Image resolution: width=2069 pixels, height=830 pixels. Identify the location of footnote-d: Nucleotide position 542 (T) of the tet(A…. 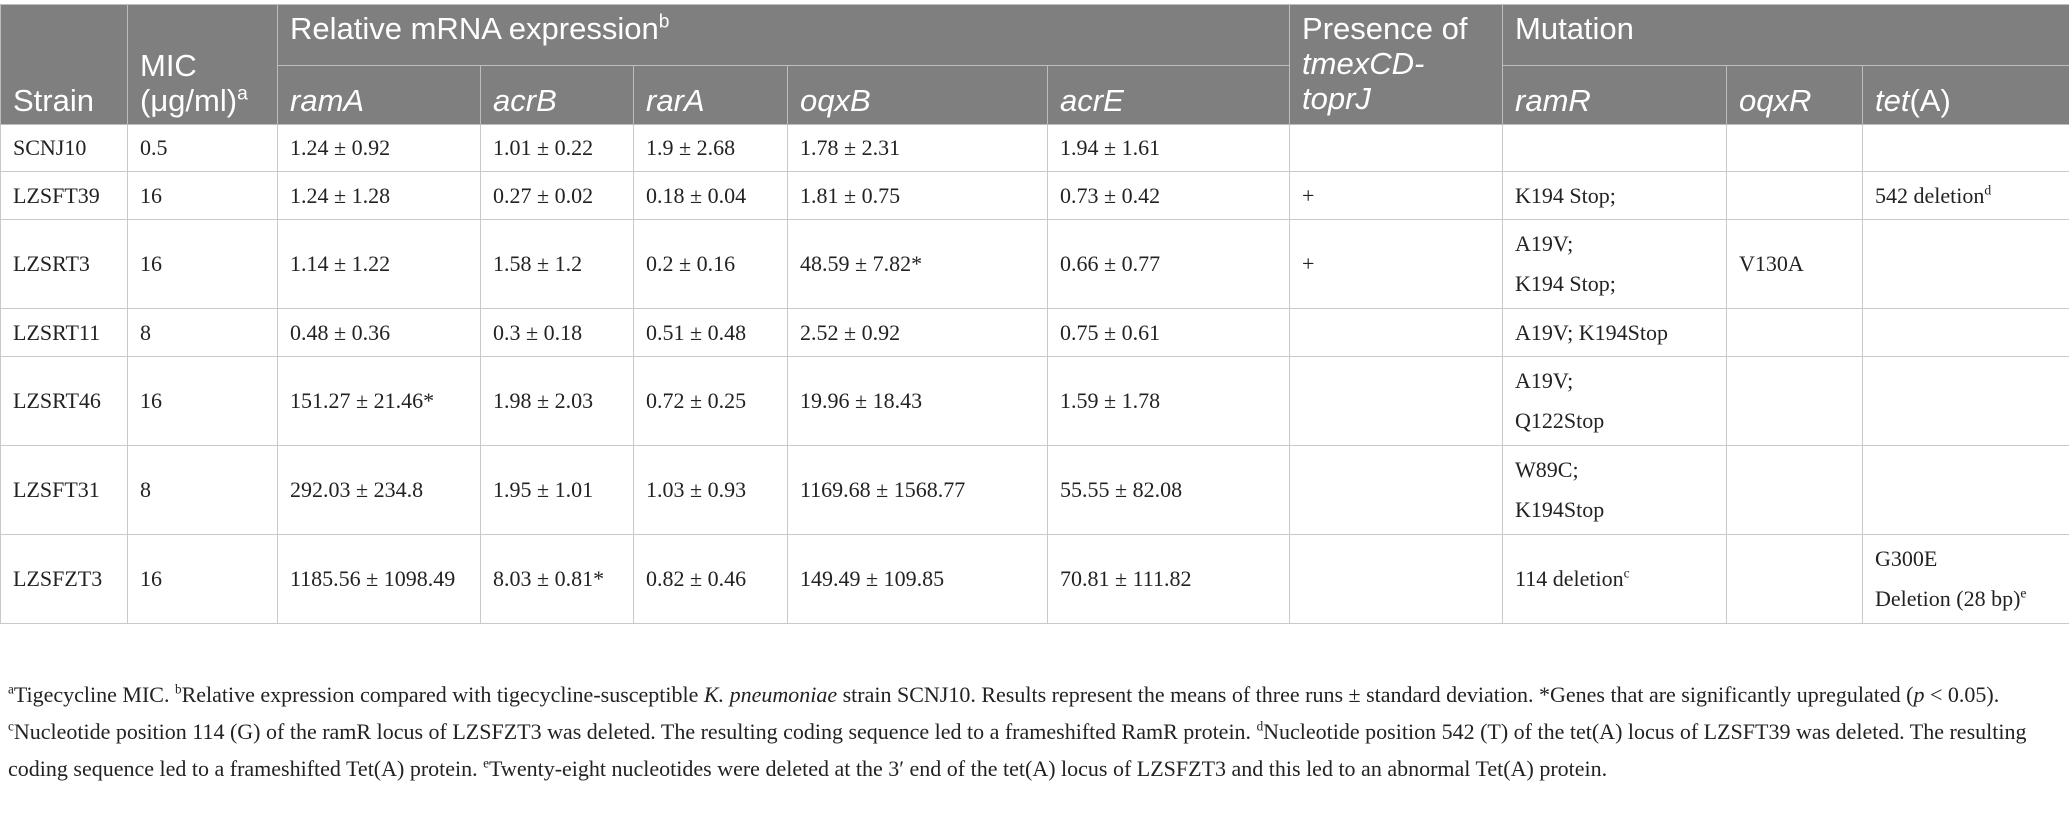
(1017, 750).